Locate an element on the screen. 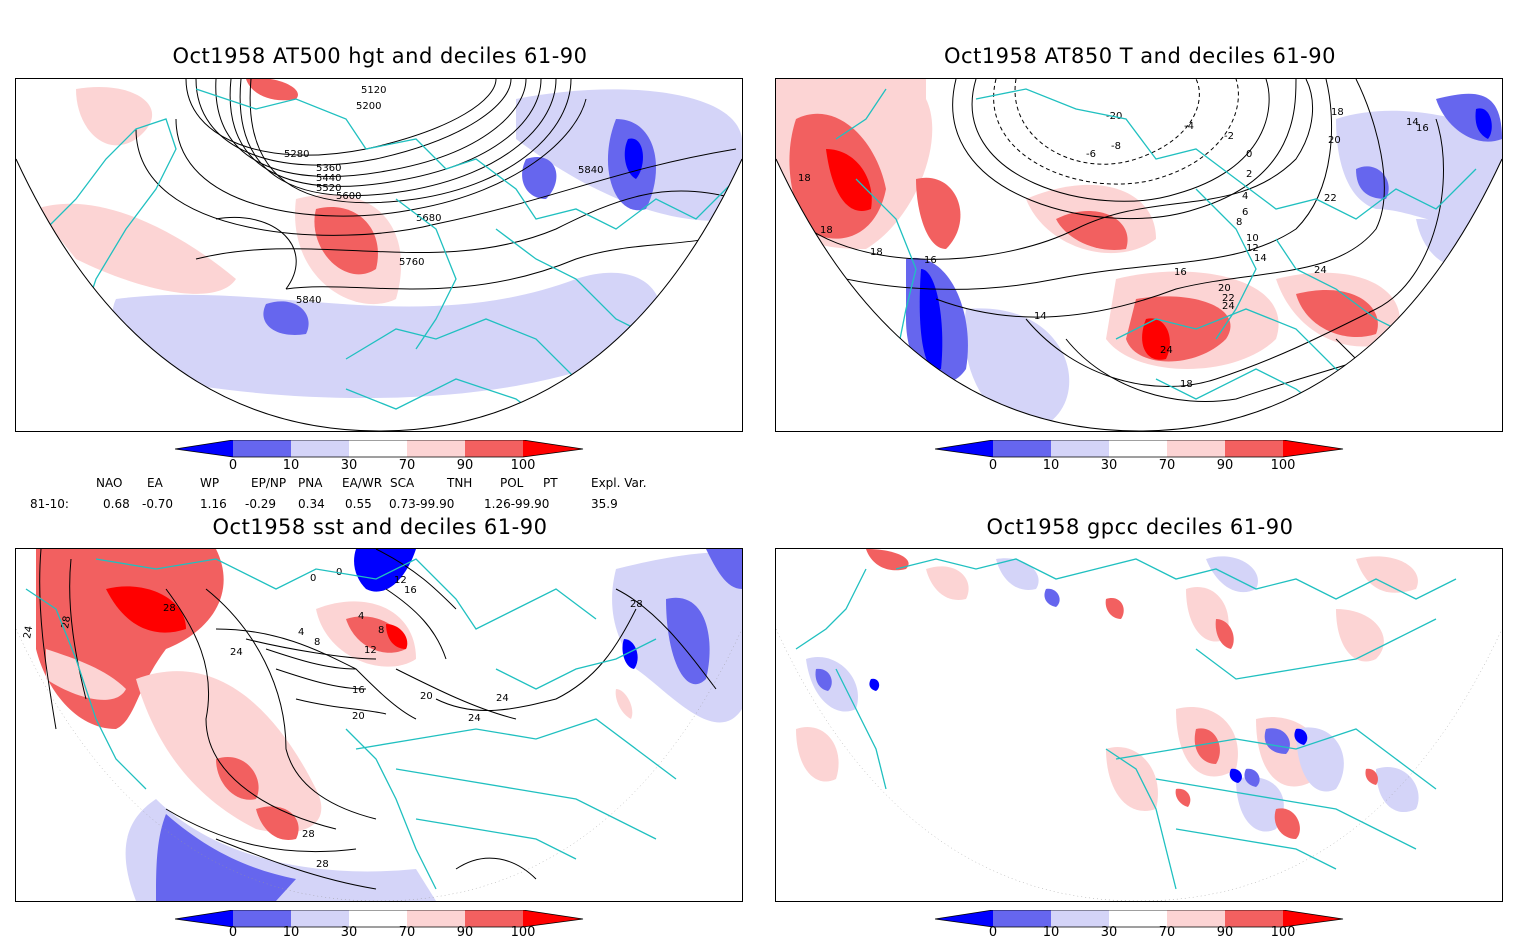  svg-text: 5680 is located at coordinates (428, 218).